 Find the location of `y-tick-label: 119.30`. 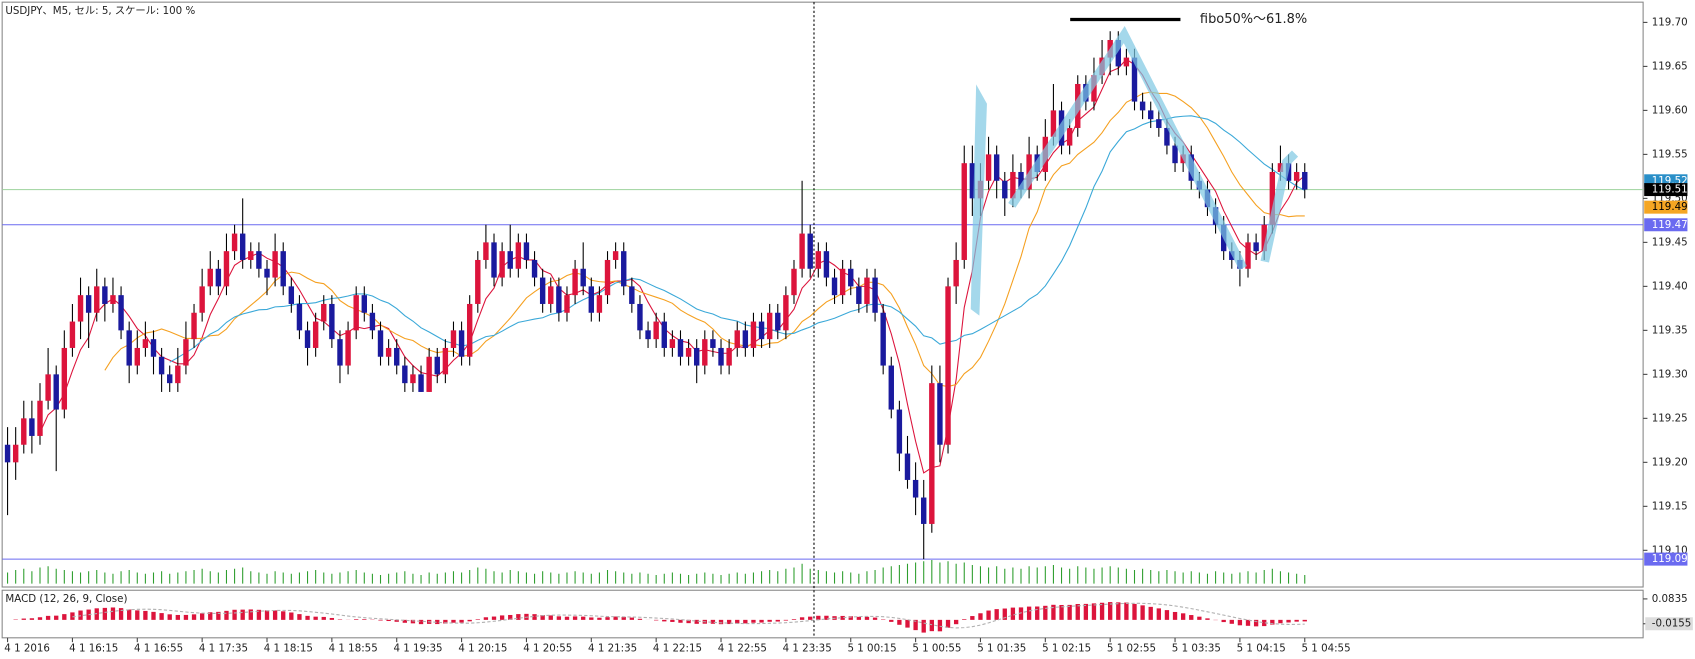

y-tick-label: 119.30 is located at coordinates (1670, 374).